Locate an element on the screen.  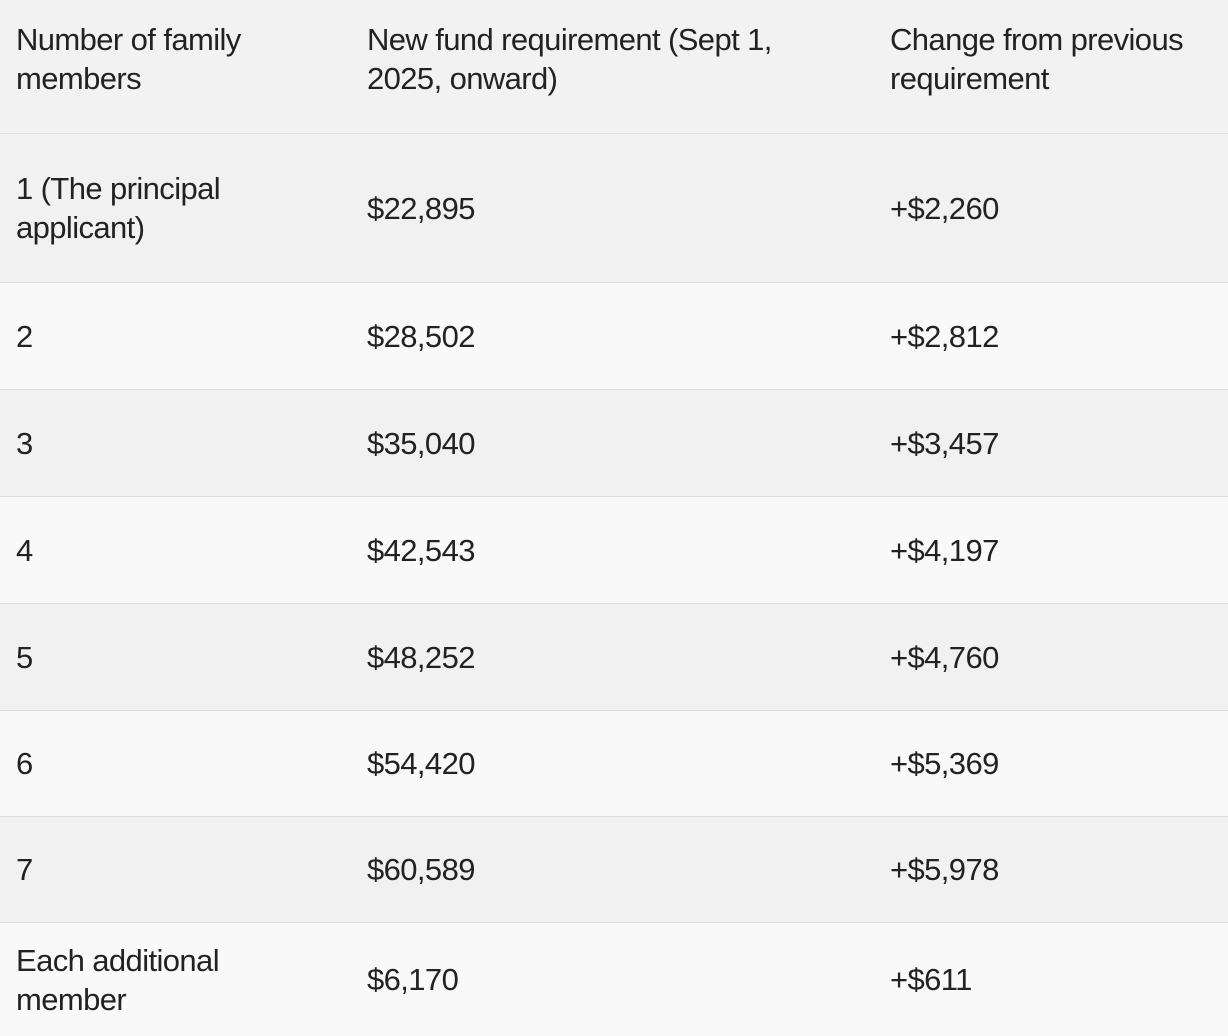
cell-fund-requirement: $54,420 is located at coordinates (421, 763).